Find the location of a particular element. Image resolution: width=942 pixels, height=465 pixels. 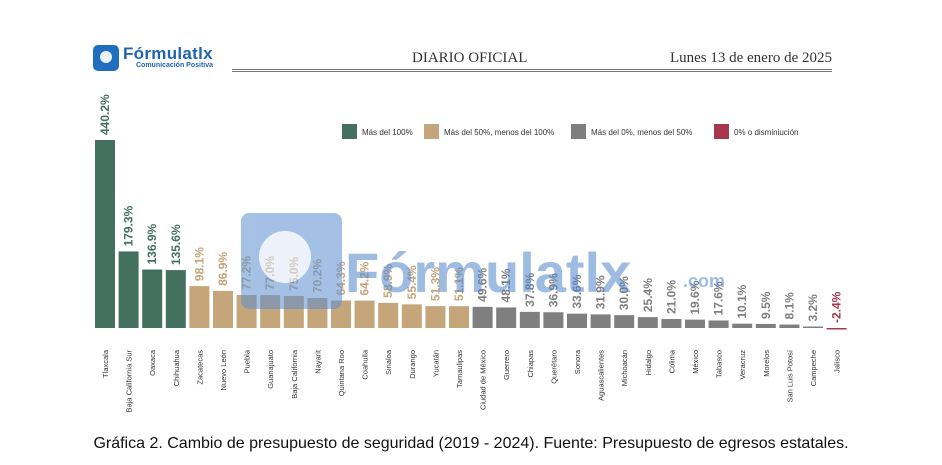

category-label: Coahuila is located at coordinates (365, 364).